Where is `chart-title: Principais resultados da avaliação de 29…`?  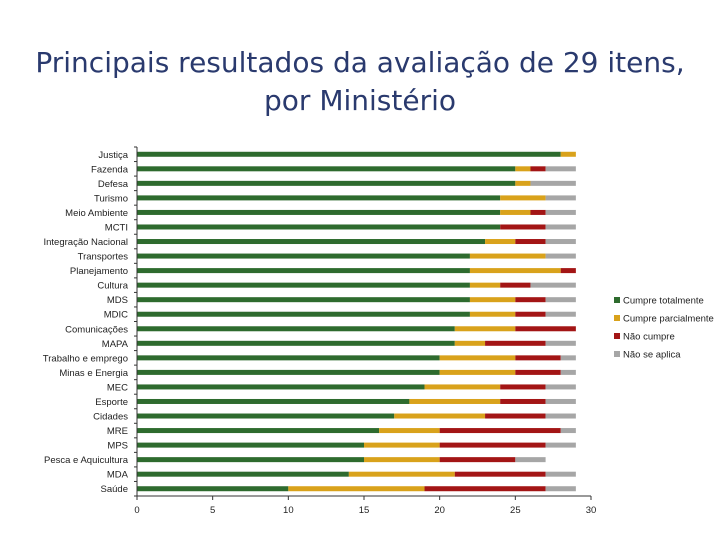
chart-title: Principais resultados da avaliação de 29… is located at coordinates (360, 82).